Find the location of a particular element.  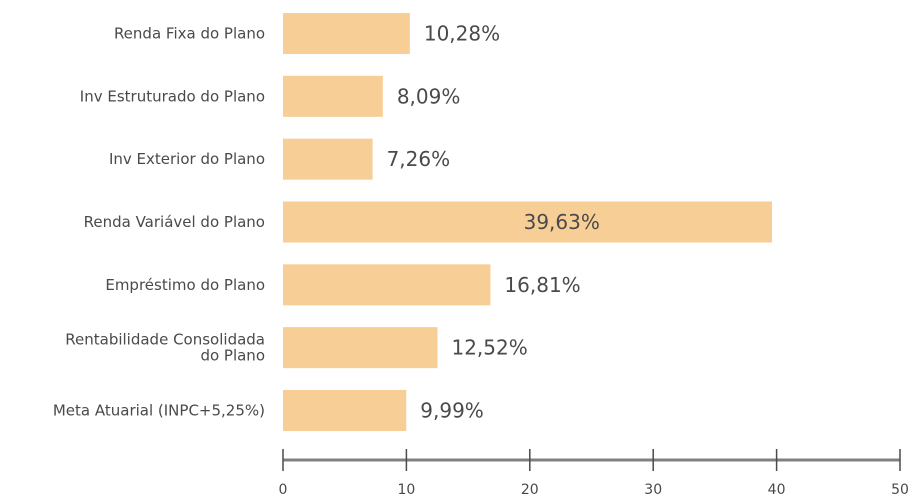

value-label: 16,81% is located at coordinates (542, 285).